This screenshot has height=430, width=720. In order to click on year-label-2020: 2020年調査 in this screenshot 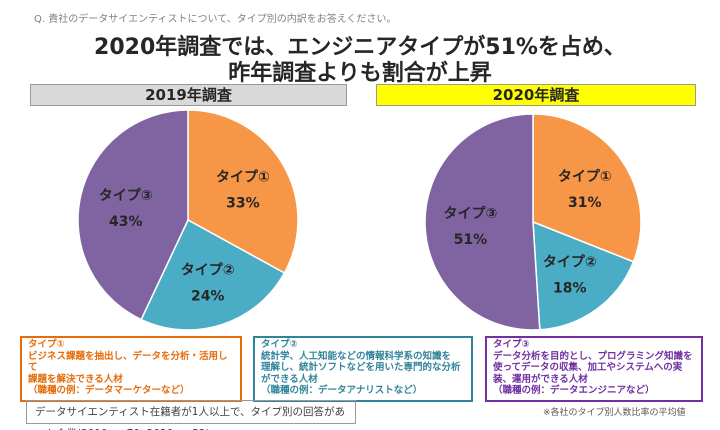, I will do `click(536, 95)`.